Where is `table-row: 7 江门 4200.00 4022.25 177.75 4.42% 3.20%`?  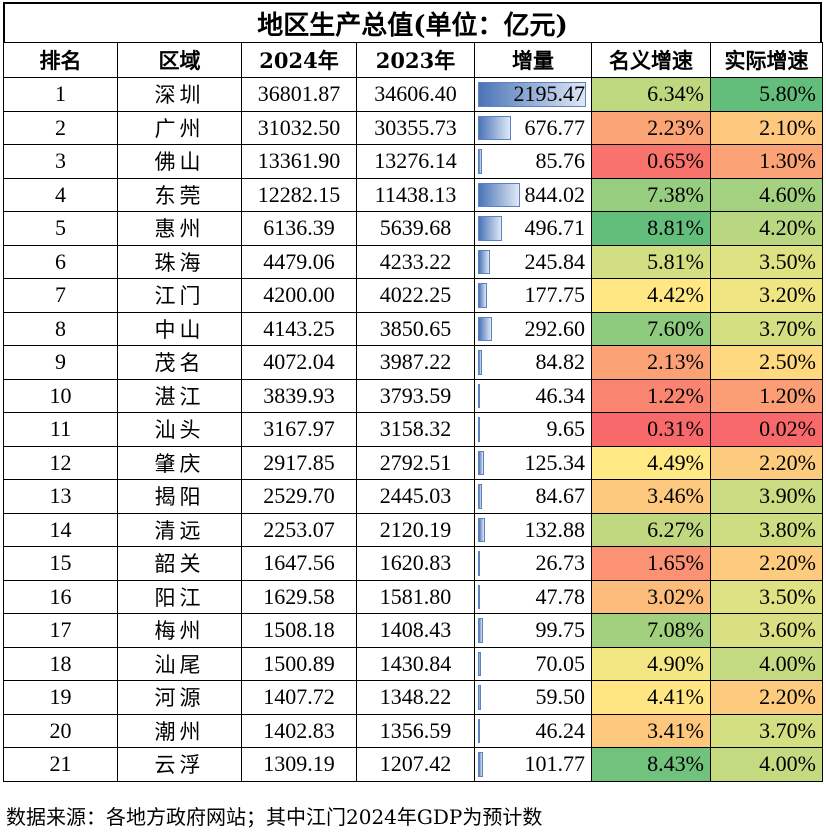 table-row: 7 江门 4200.00 4022.25 177.75 4.42% 3.20% is located at coordinates (413, 295).